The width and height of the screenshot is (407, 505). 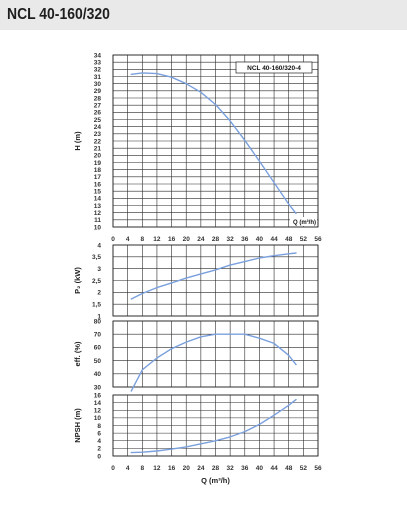 I want to click on y-tick-label: 34, so click(x=98, y=55).